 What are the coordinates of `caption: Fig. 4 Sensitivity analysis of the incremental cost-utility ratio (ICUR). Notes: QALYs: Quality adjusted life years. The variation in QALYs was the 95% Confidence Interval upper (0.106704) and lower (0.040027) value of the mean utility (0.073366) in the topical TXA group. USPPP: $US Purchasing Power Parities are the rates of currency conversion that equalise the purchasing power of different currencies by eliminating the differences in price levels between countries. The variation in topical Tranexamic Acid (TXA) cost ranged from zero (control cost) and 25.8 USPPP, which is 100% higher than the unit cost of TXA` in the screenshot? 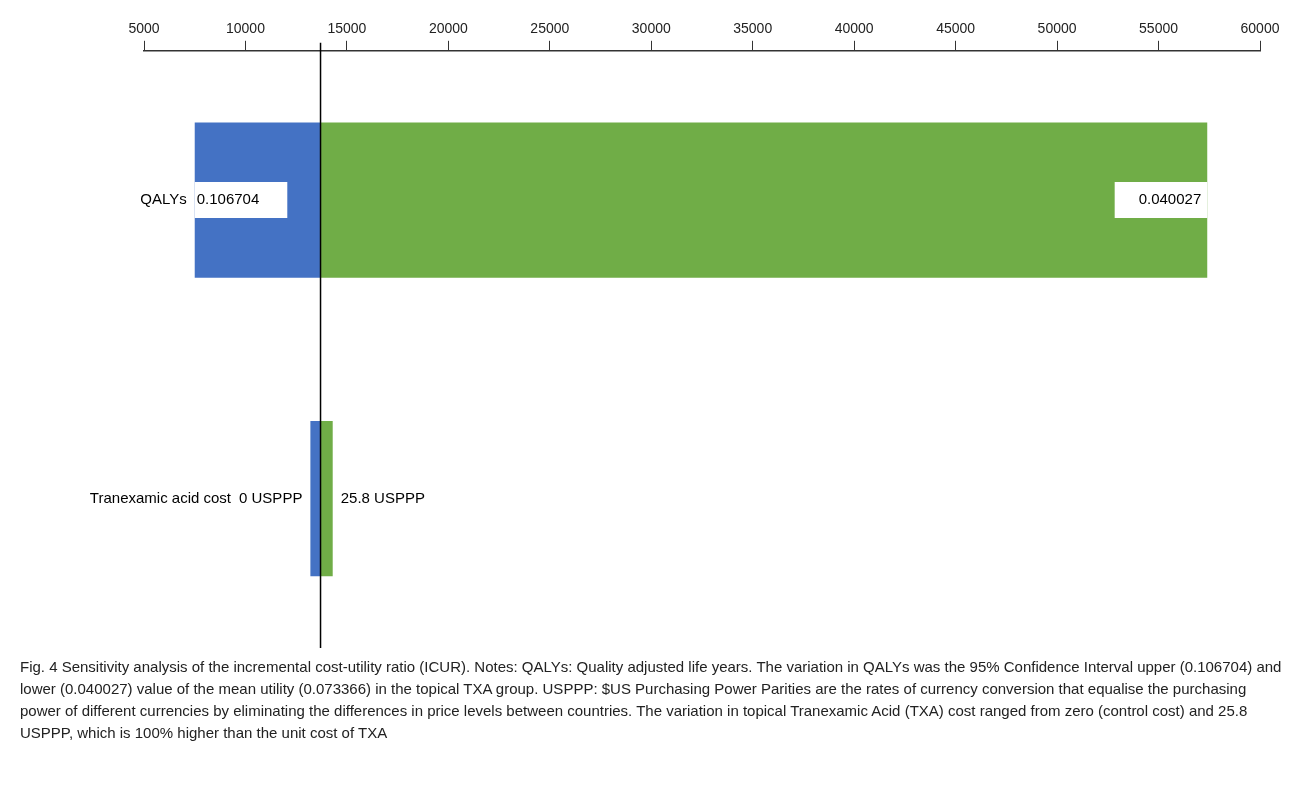 It's located at (651, 700).